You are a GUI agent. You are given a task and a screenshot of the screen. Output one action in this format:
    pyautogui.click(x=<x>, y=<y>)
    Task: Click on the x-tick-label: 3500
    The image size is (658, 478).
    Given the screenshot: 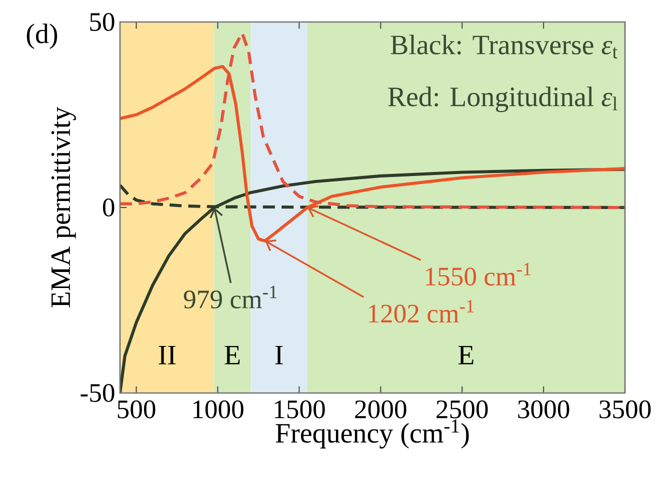 What is the action you would take?
    pyautogui.click(x=625, y=409)
    